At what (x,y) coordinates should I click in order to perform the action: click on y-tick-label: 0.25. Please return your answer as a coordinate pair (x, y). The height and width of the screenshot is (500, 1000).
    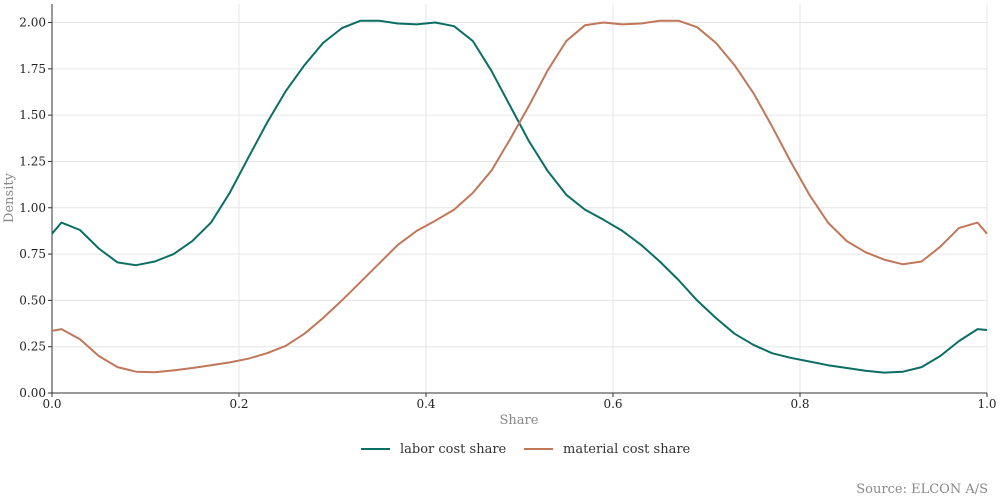
    Looking at the image, I should click on (32, 347).